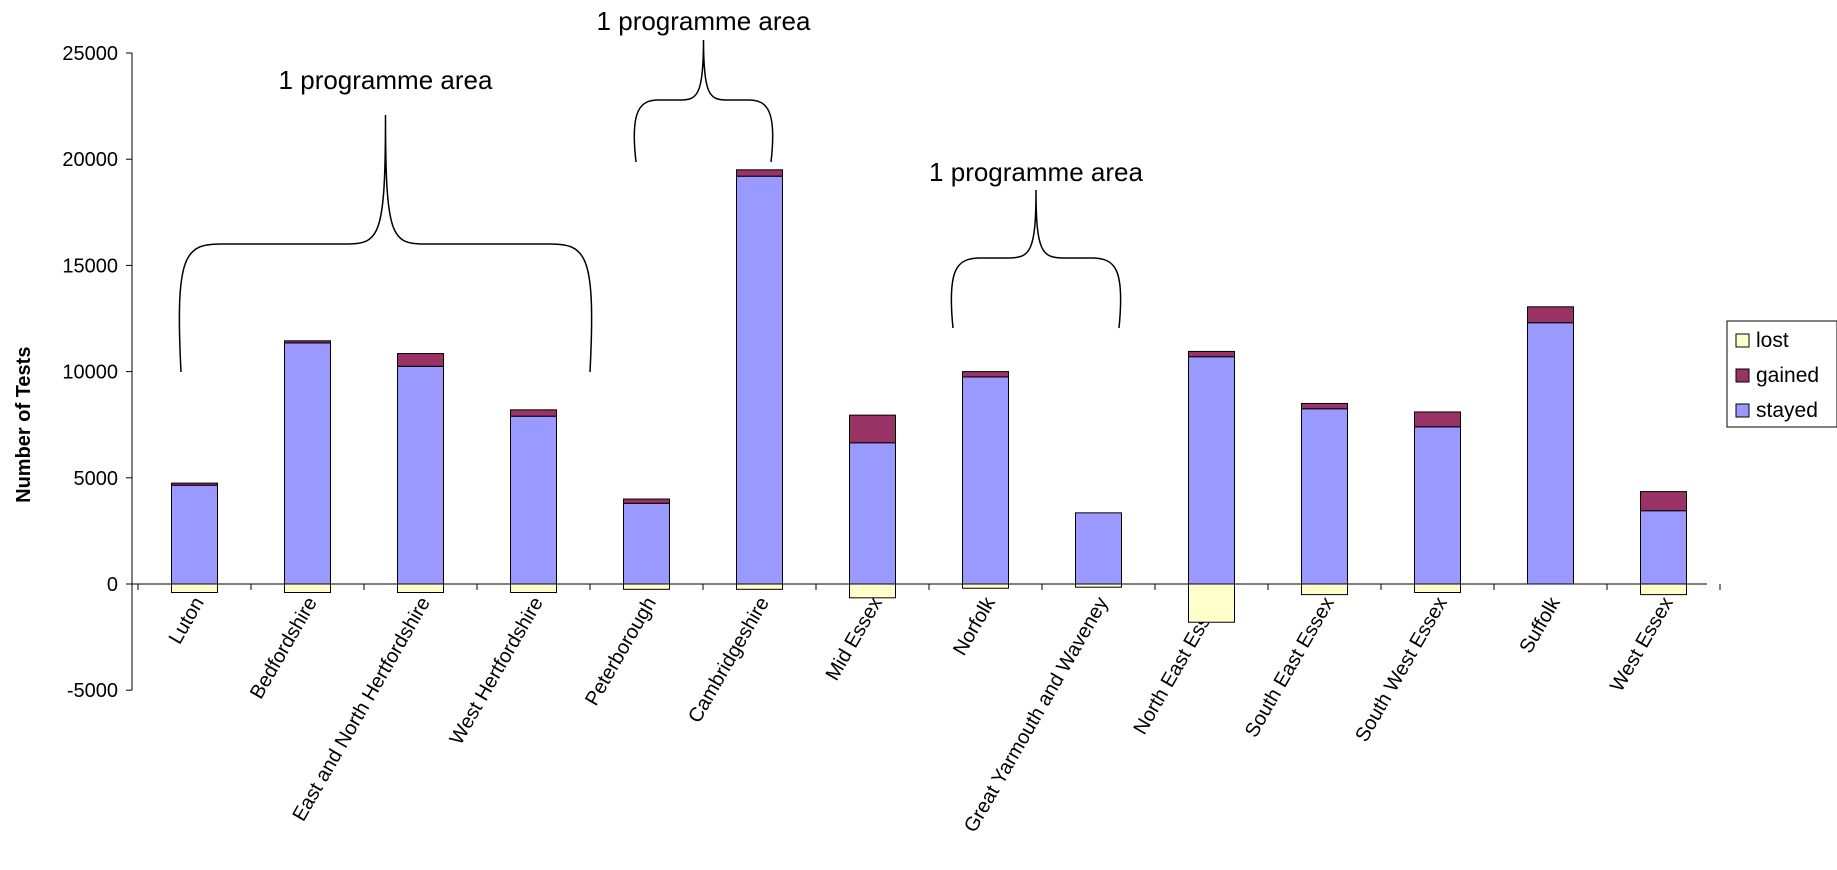  Describe the element at coordinates (112, 585) in the screenshot. I see `y-tick-label: 0` at that location.